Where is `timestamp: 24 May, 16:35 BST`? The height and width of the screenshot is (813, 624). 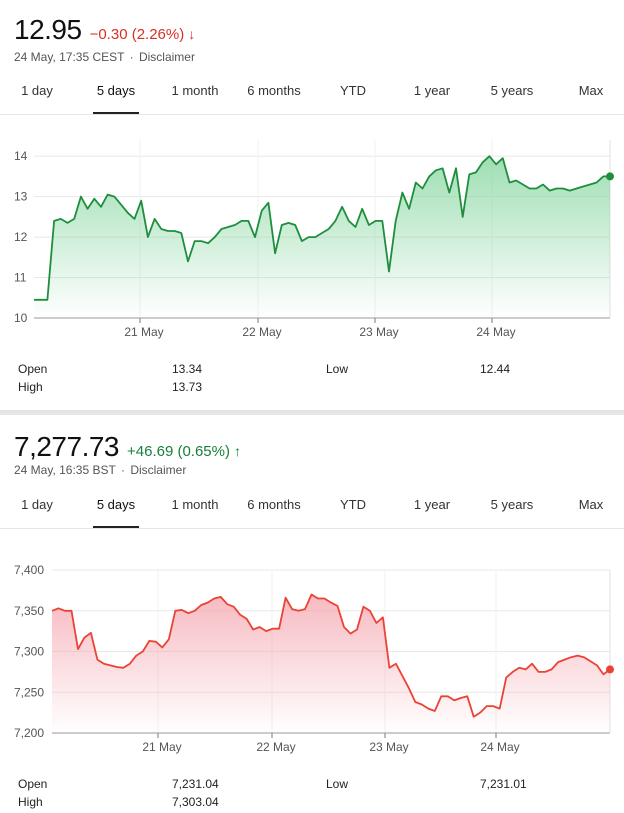 timestamp: 24 May, 16:35 BST is located at coordinates (65, 470).